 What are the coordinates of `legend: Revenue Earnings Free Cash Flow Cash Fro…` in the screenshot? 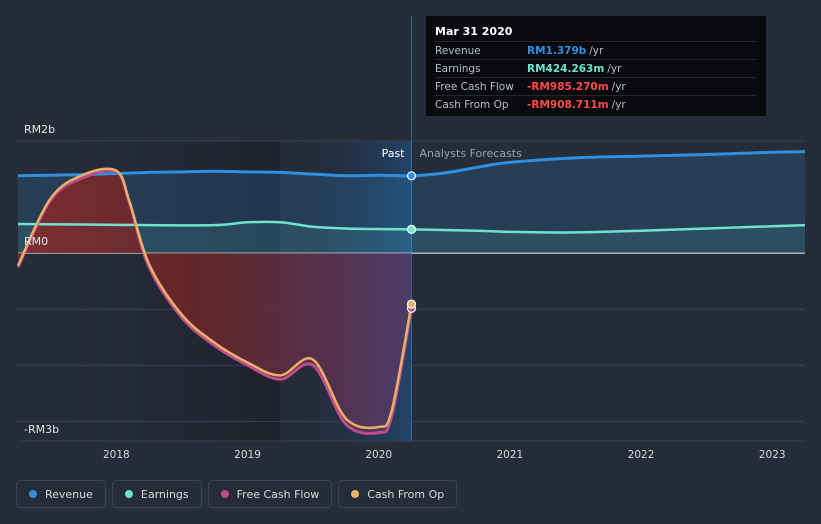 It's located at (237, 494).